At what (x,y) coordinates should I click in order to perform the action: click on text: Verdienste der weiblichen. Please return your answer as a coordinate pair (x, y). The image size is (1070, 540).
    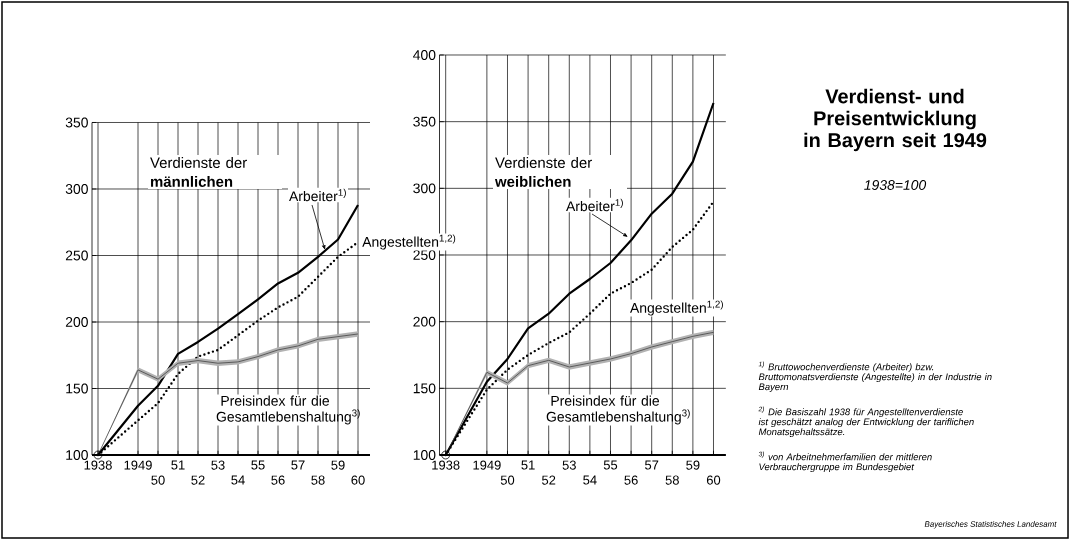
    Looking at the image, I should click on (543, 172).